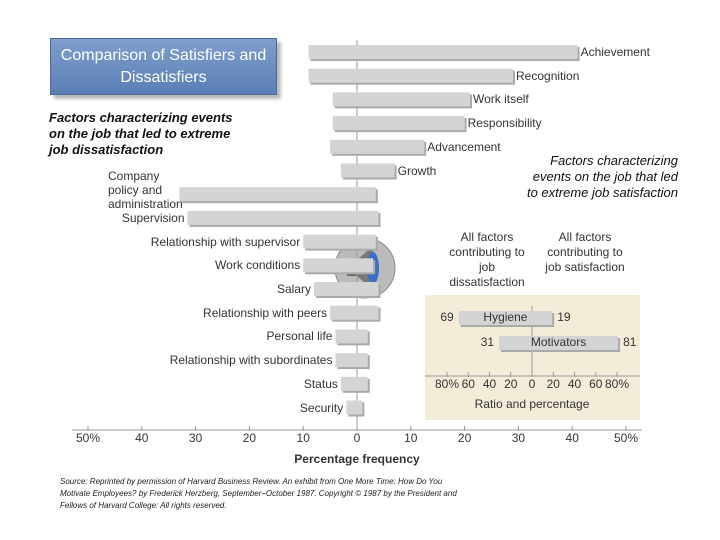 This screenshot has width=720, height=540. I want to click on category-label: Advancement, so click(464, 146).